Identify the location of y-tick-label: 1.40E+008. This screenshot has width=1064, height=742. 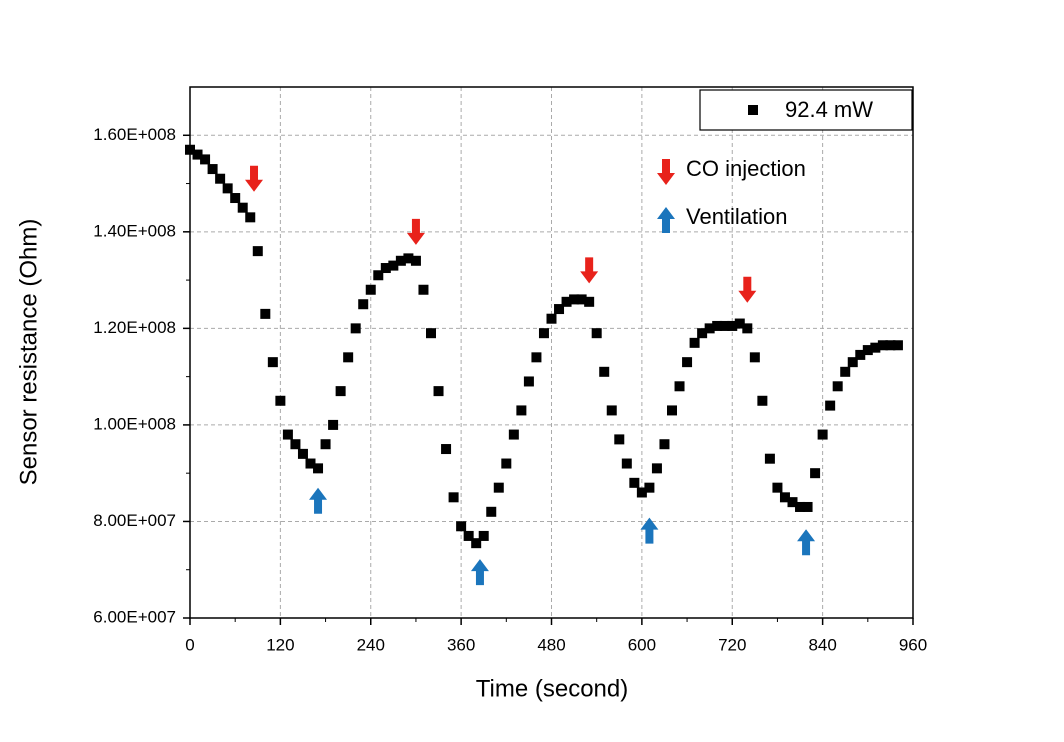
(134, 230).